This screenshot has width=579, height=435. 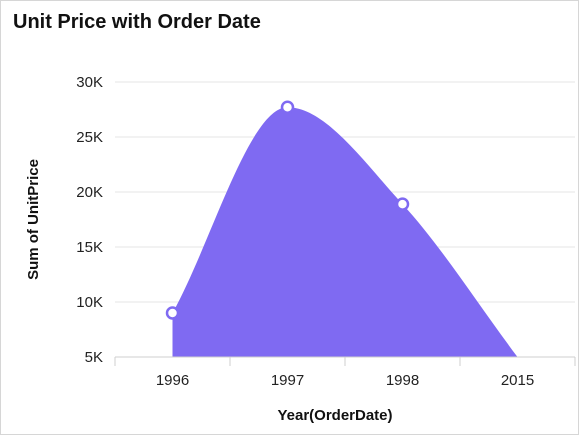 What do you see at coordinates (517, 380) in the screenshot?
I see `x-tick-label: 2015` at bounding box center [517, 380].